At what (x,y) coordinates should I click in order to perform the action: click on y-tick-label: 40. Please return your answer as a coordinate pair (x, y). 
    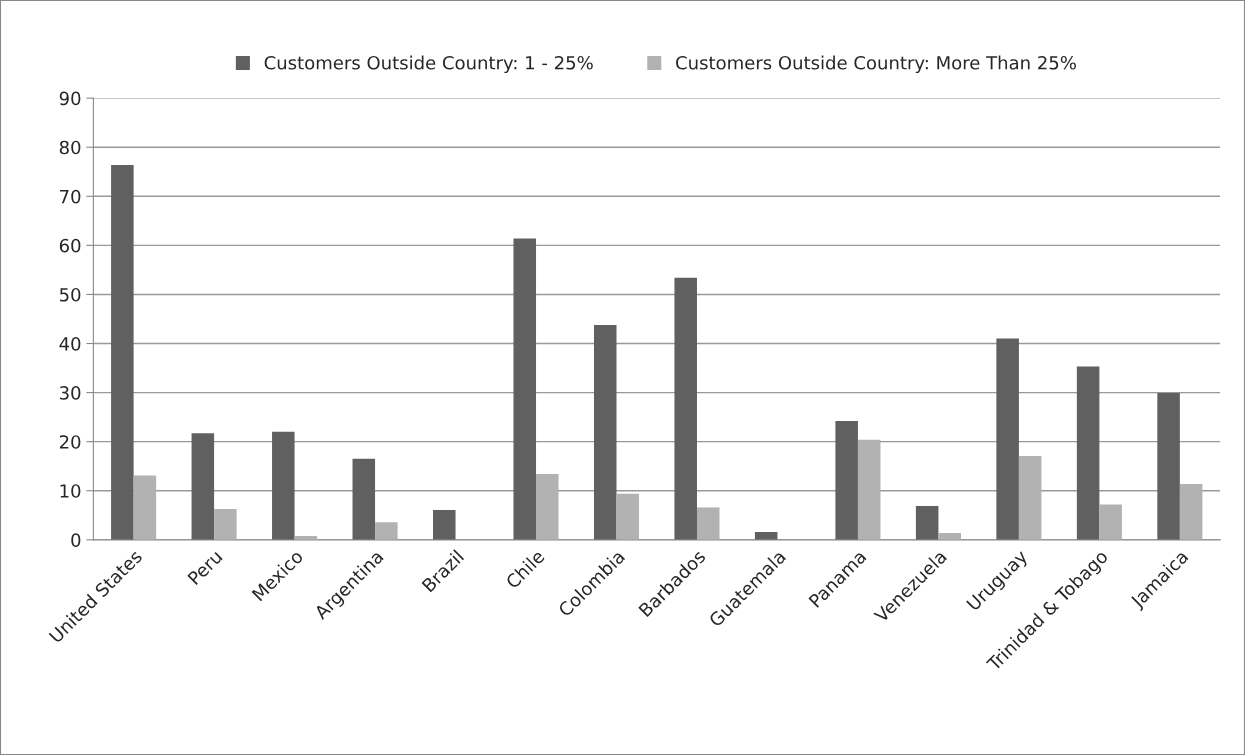
    Looking at the image, I should click on (70, 343).